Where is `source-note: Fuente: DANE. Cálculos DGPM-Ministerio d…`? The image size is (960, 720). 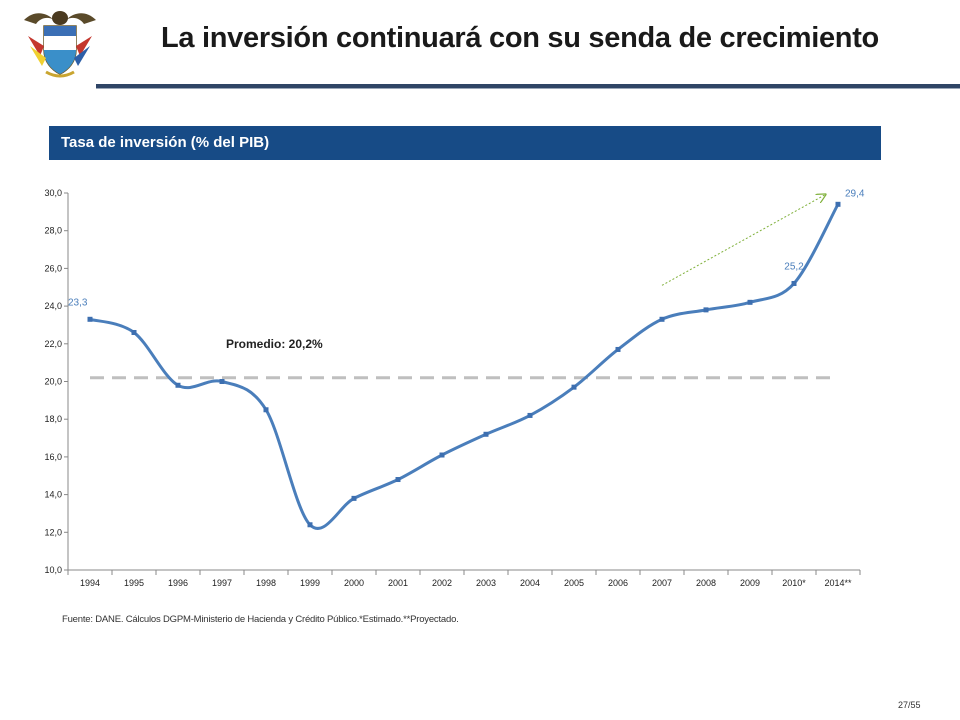
source-note: Fuente: DANE. Cálculos DGPM-Ministerio d… is located at coordinates (260, 619).